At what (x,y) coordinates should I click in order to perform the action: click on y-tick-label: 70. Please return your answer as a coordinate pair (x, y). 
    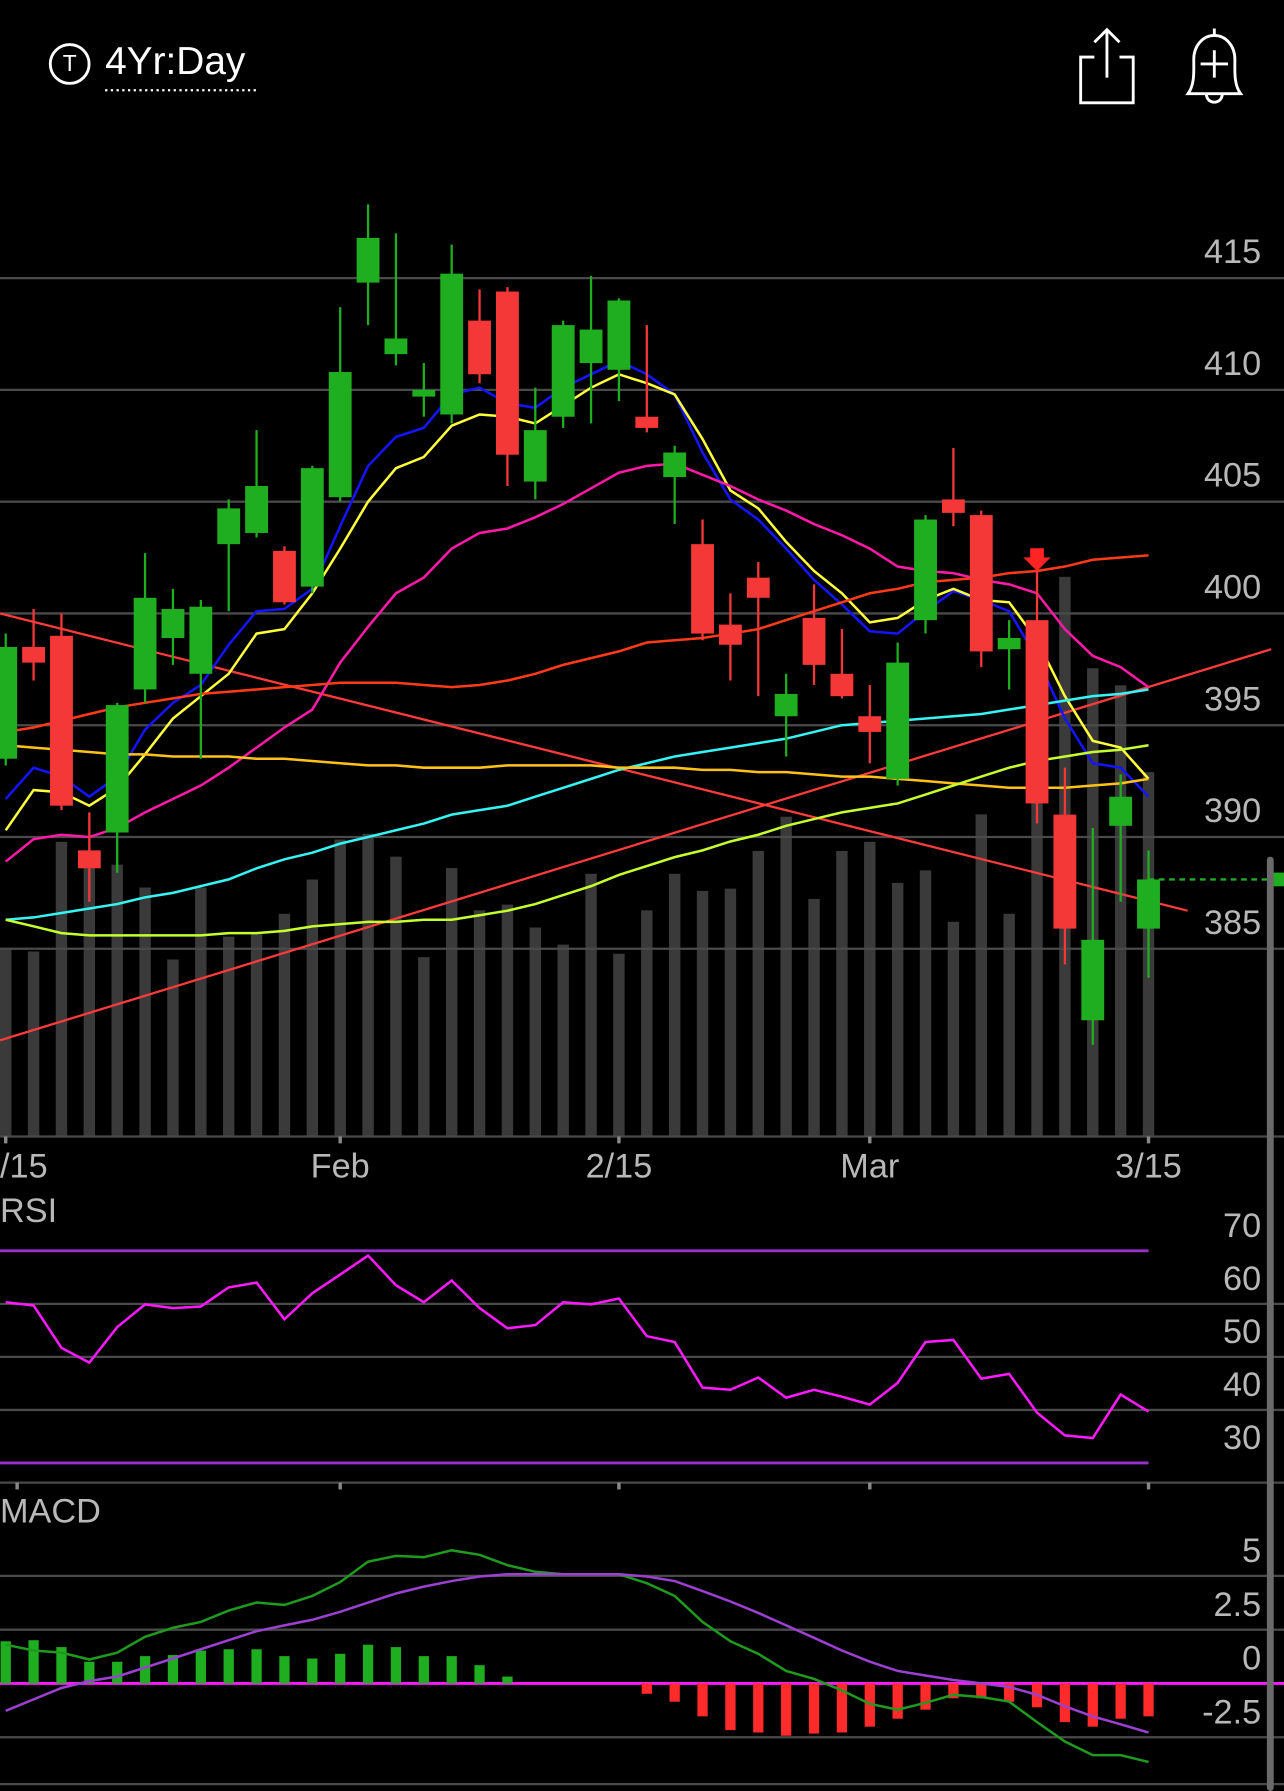
    Looking at the image, I should click on (1242, 1226).